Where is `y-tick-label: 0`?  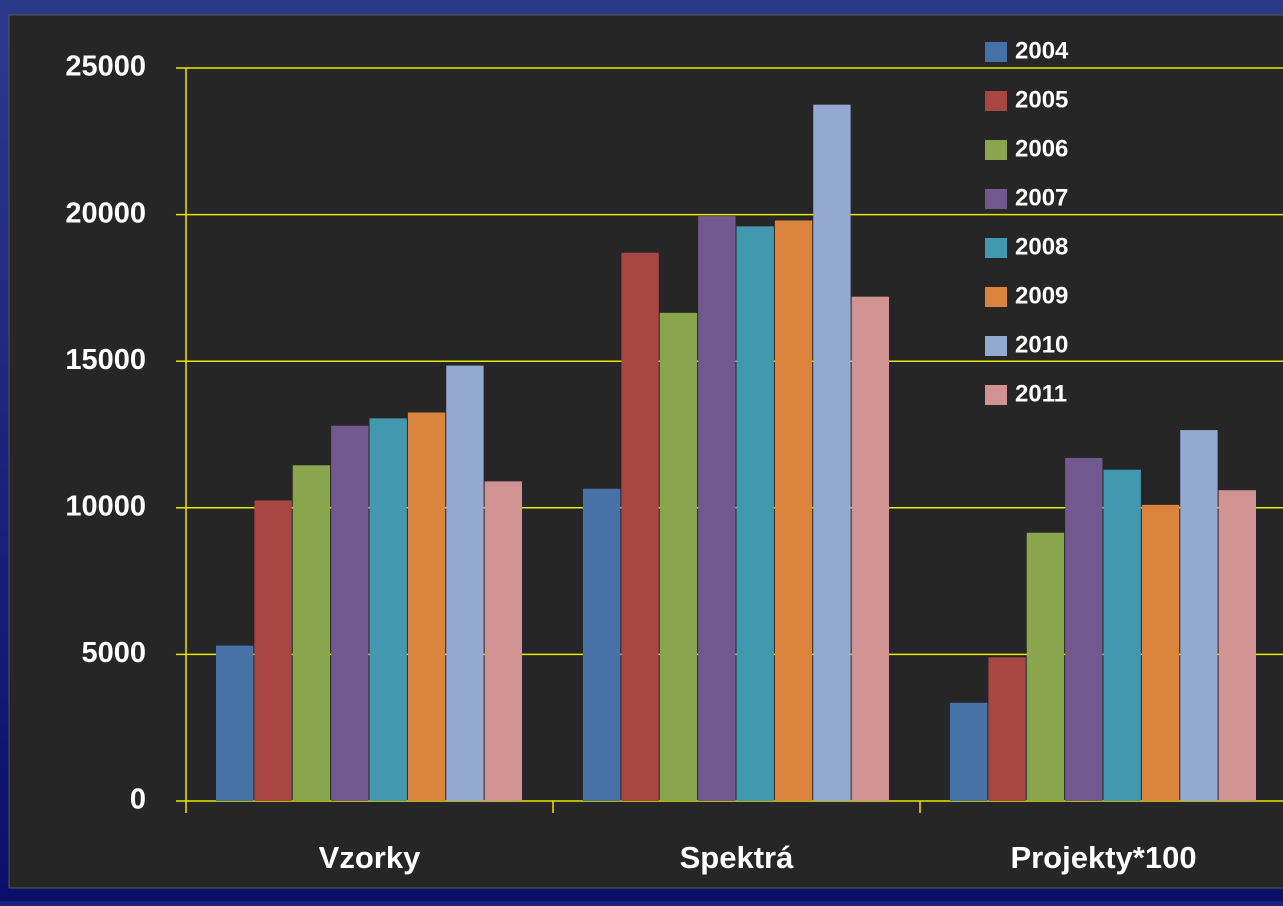 y-tick-label: 0 is located at coordinates (138, 800).